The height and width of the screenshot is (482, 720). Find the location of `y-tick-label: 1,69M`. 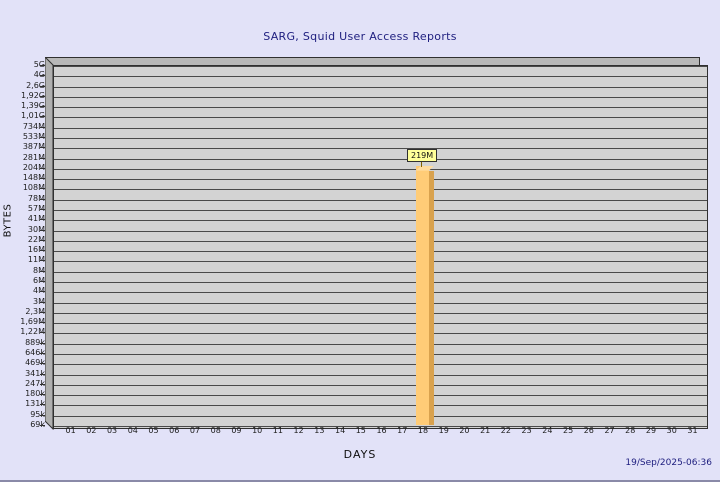

y-tick-label: 1,69M is located at coordinates (32, 322).